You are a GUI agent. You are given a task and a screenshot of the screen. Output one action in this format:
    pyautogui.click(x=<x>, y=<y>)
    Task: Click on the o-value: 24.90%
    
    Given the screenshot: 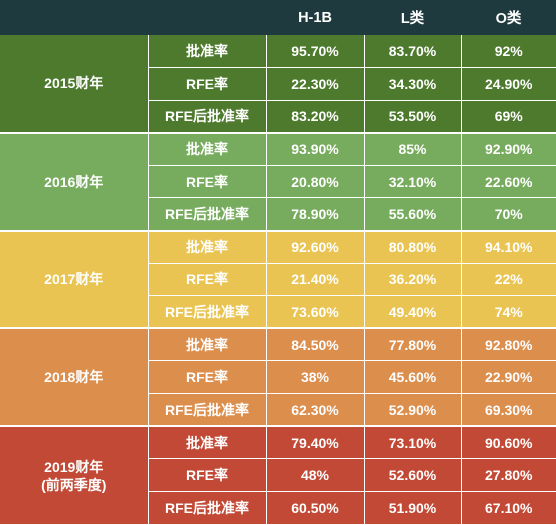 What is the action you would take?
    pyautogui.click(x=508, y=84)
    